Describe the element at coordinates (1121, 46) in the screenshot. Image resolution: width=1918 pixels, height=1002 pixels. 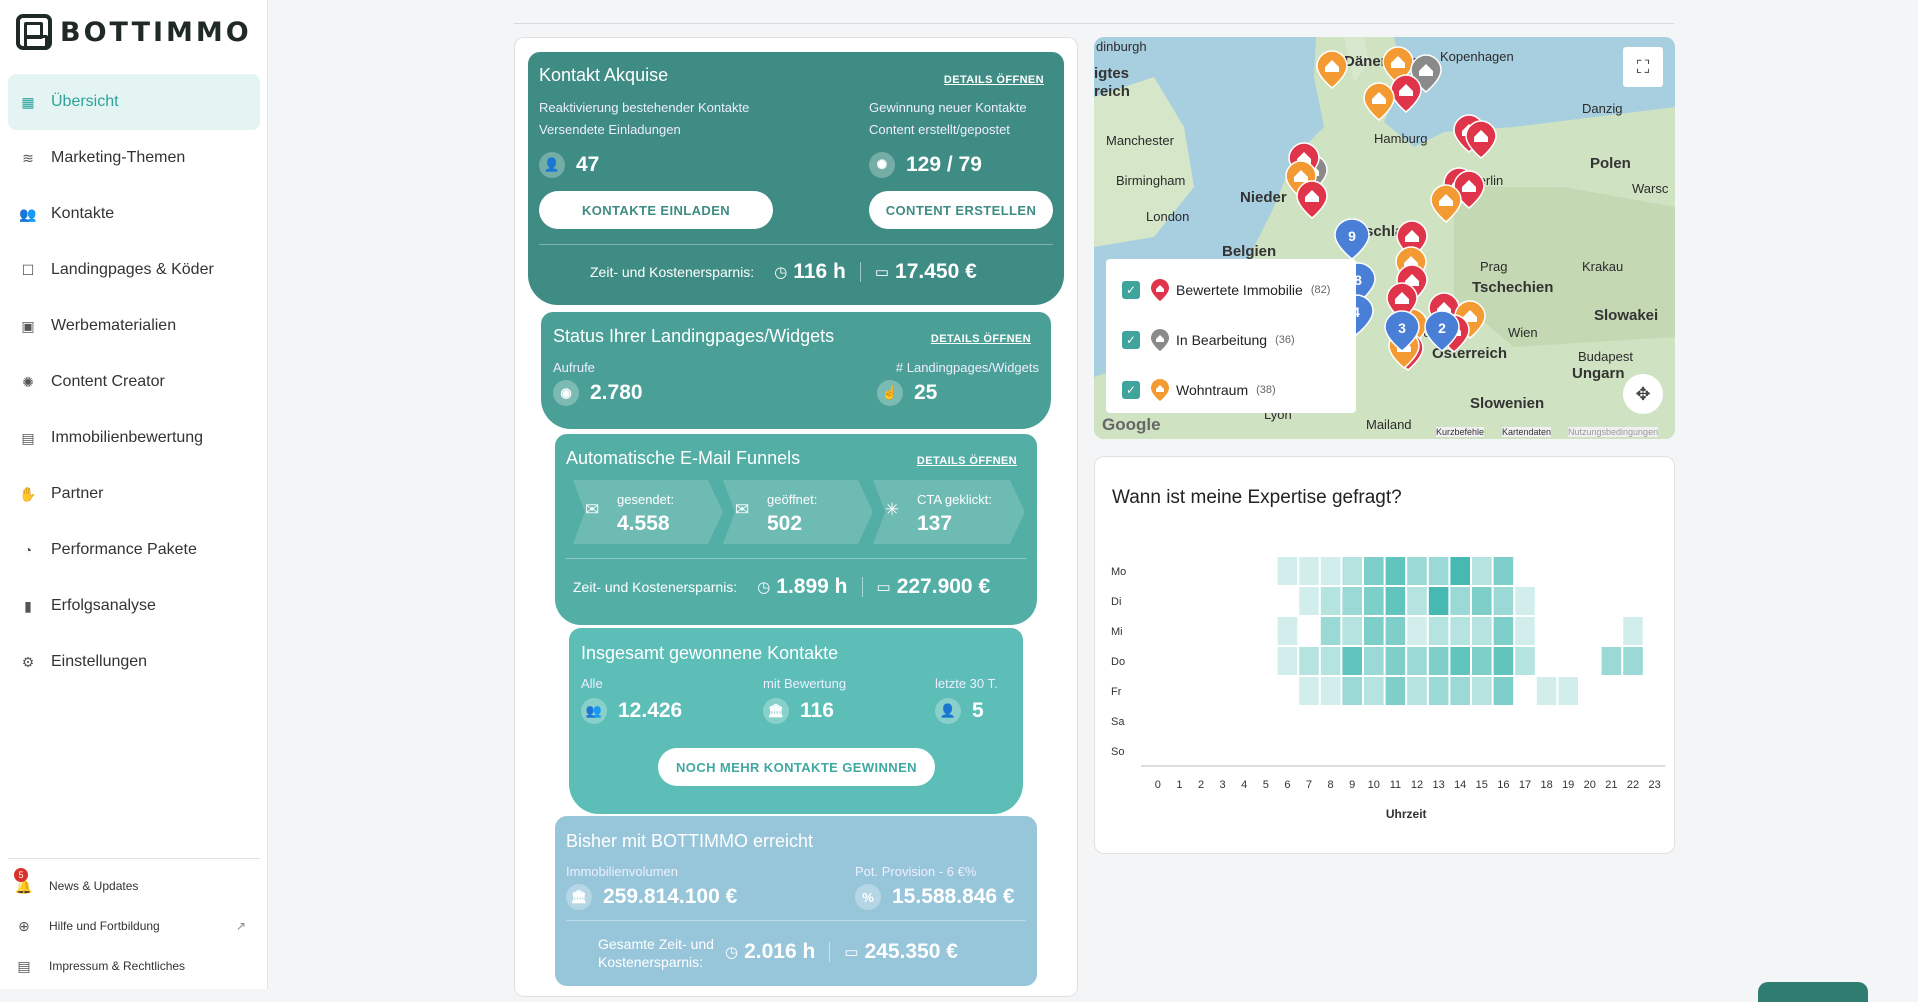
I see `map-label-edinburgh: dinburgh` at that location.